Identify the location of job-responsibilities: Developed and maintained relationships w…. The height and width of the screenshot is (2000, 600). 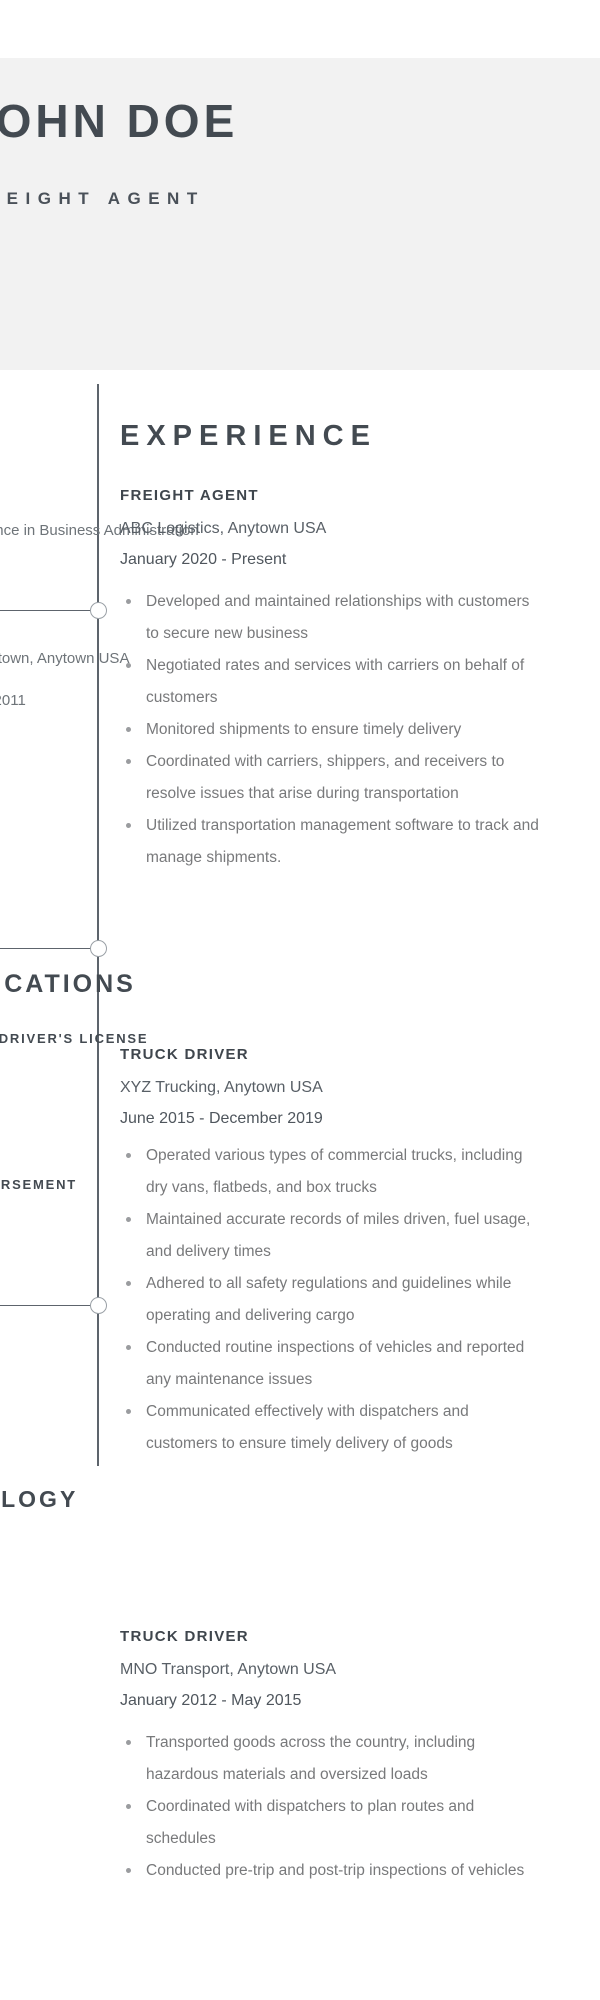
(330, 730).